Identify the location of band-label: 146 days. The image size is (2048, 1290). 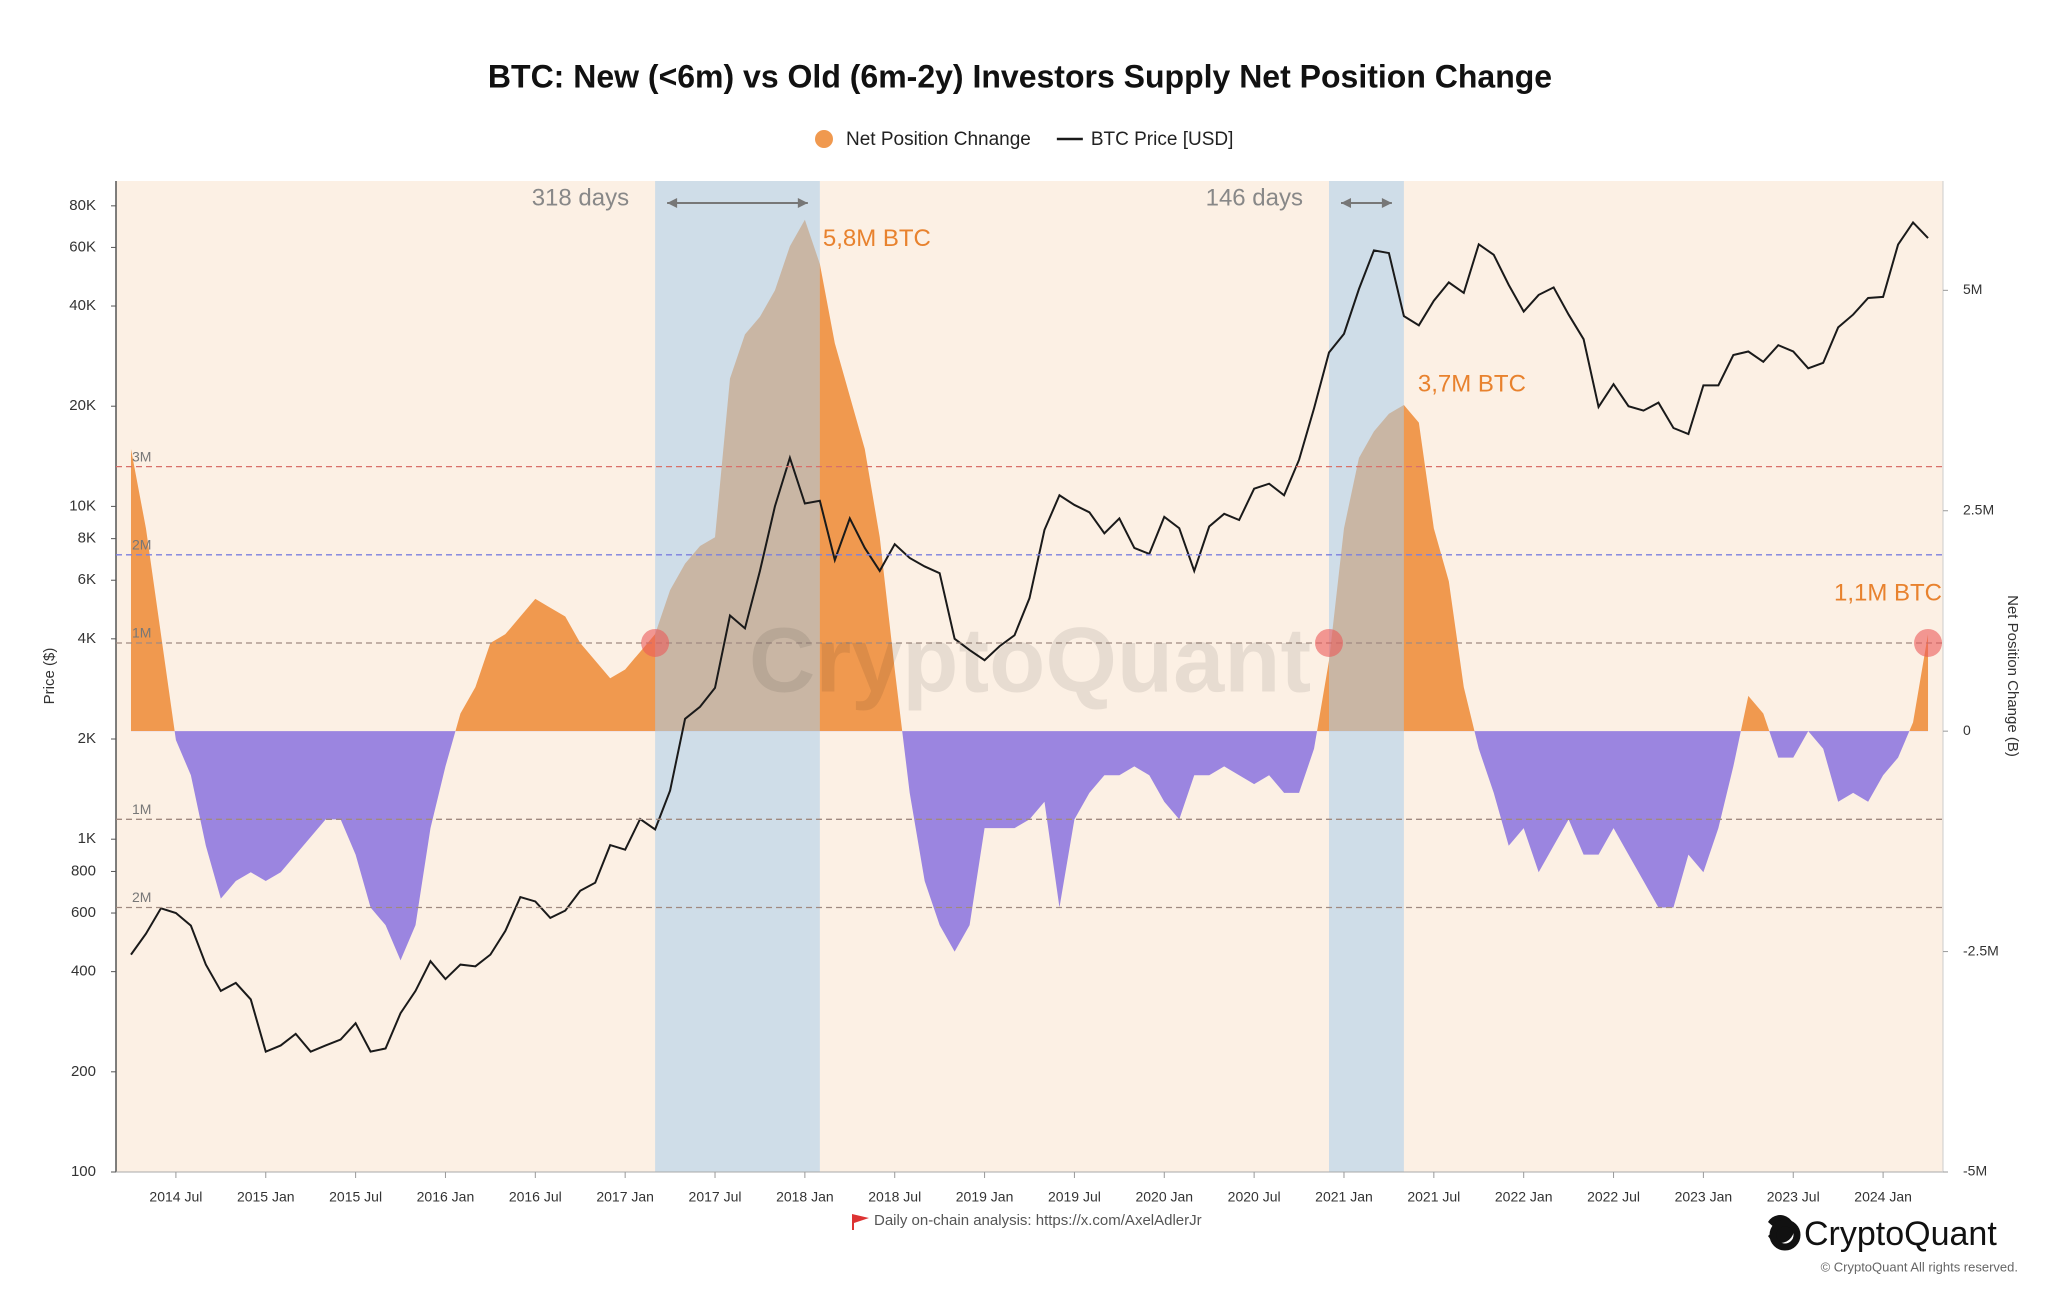
(1254, 197).